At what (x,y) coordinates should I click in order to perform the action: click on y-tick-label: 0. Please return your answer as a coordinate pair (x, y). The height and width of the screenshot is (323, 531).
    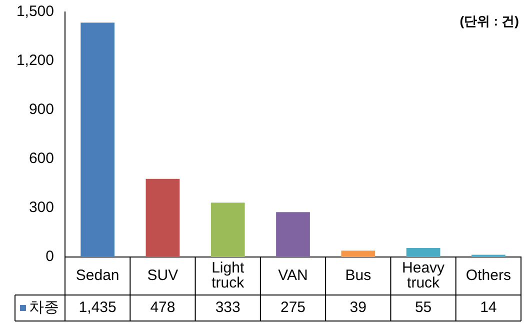
    Looking at the image, I should click on (50, 257).